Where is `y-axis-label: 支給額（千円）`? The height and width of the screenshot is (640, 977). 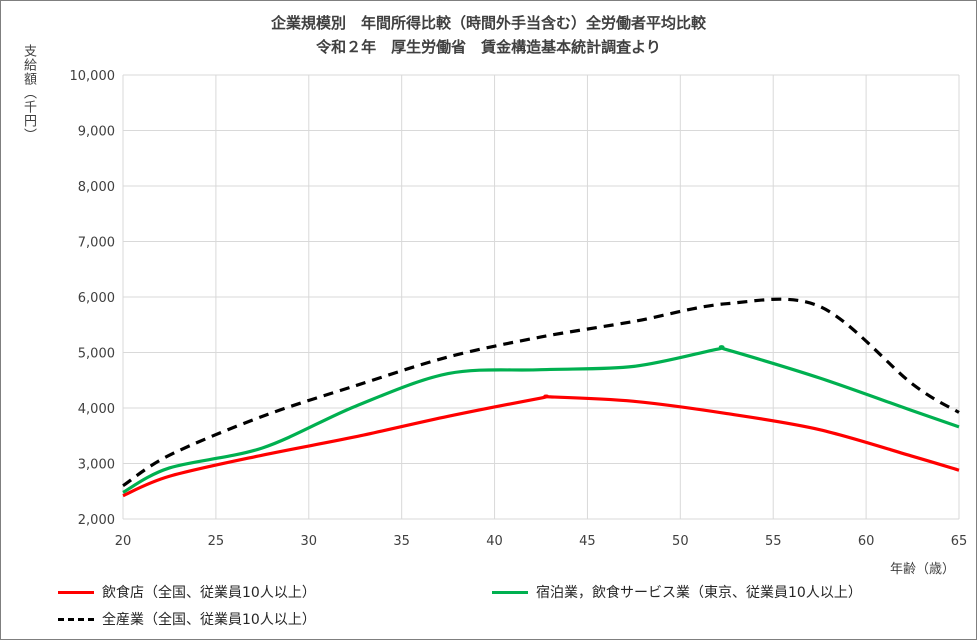
y-axis-label: 支給額（千円） is located at coordinates (28, 93).